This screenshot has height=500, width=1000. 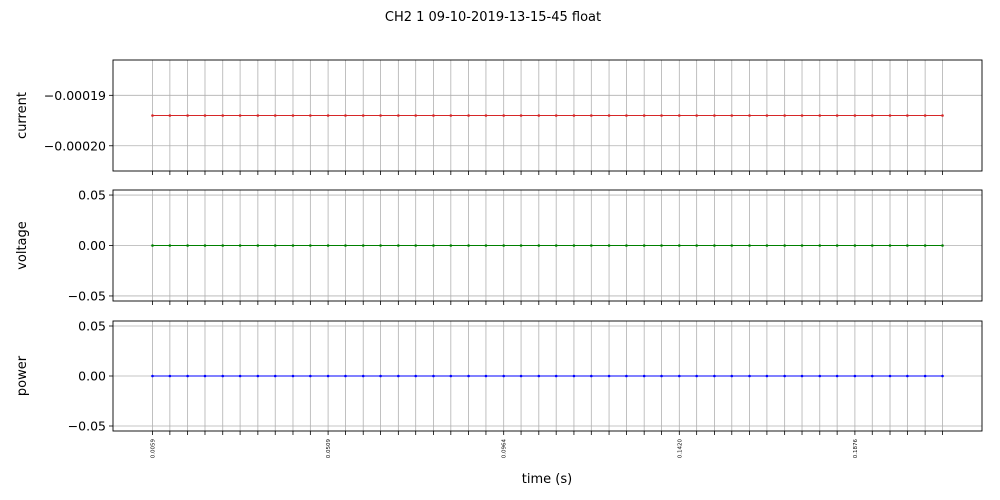 What do you see at coordinates (680, 449) in the screenshot?
I see `x-tick-label: 0.1420` at bounding box center [680, 449].